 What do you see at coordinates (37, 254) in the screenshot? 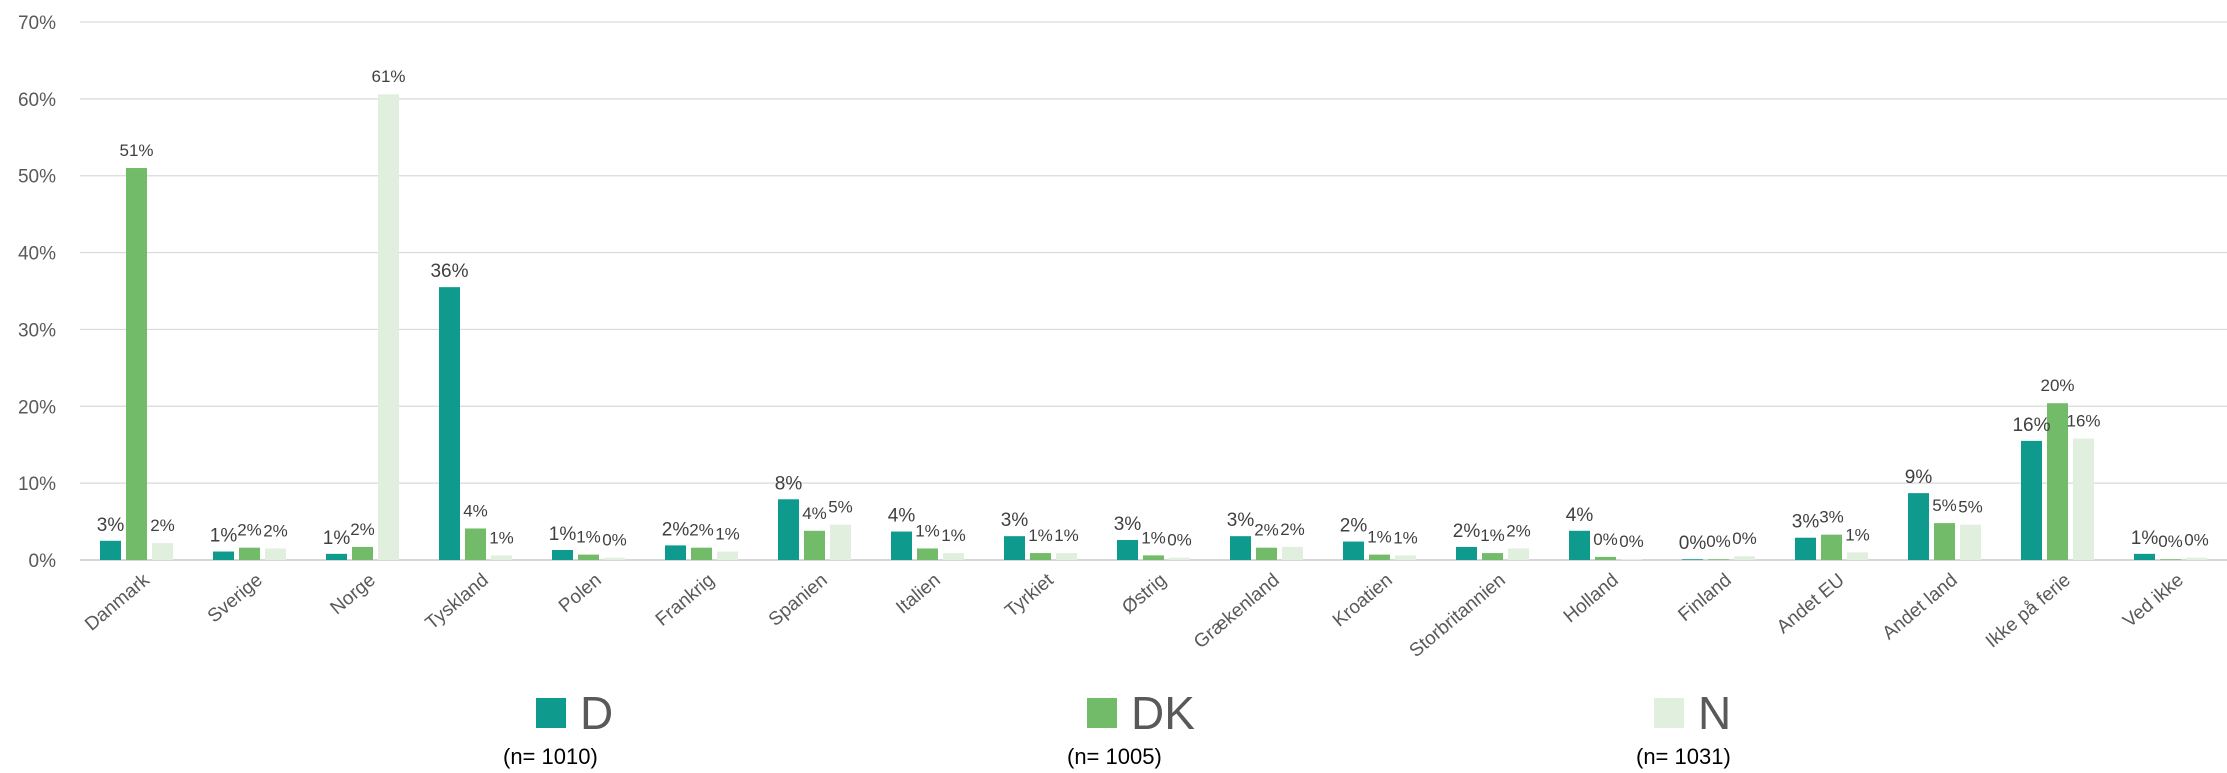
I see `y-tick-label: 40%` at bounding box center [37, 254].